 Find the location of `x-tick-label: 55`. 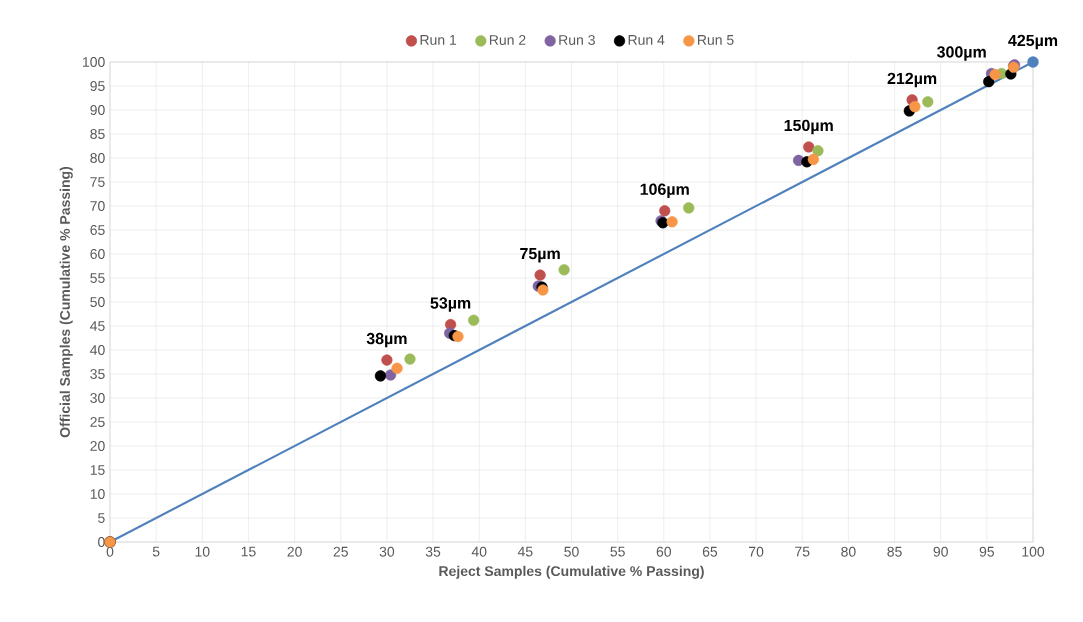

x-tick-label: 55 is located at coordinates (617, 551).